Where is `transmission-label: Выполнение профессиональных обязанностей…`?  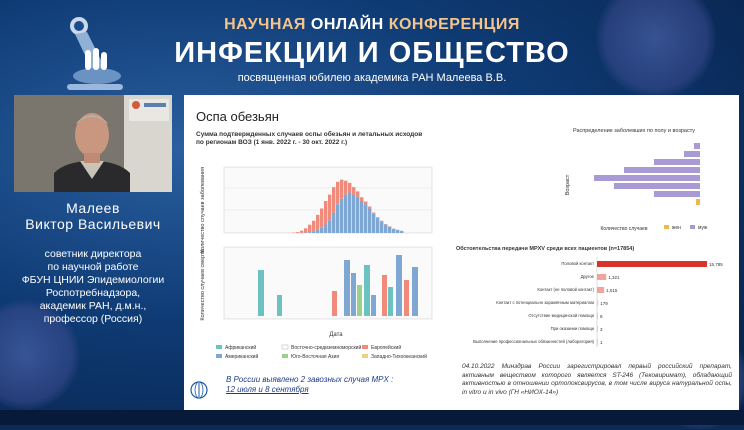 transmission-label: Выполнение профессиональных обязанностей… is located at coordinates (533, 341).